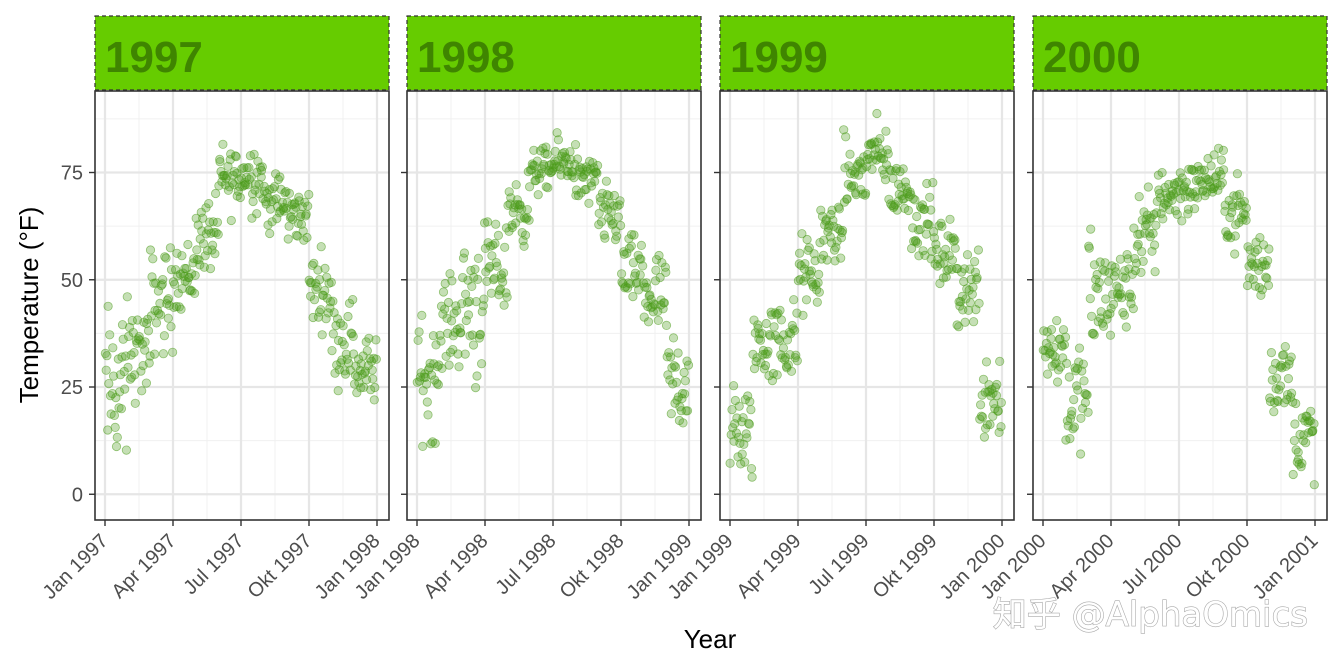 This screenshot has width=1344, height=672. What do you see at coordinates (466, 57) in the screenshot?
I see `facet-strip-label: 1998` at bounding box center [466, 57].